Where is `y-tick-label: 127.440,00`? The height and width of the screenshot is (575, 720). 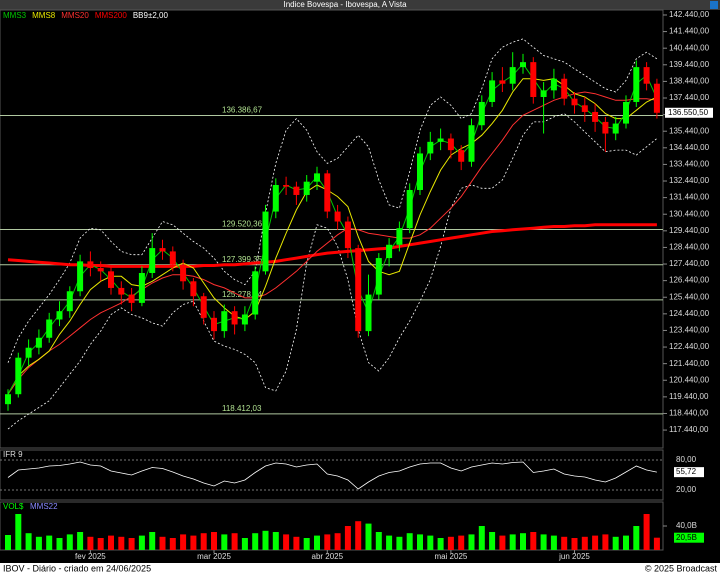 y-tick-label: 127.440,00 is located at coordinates (689, 263).